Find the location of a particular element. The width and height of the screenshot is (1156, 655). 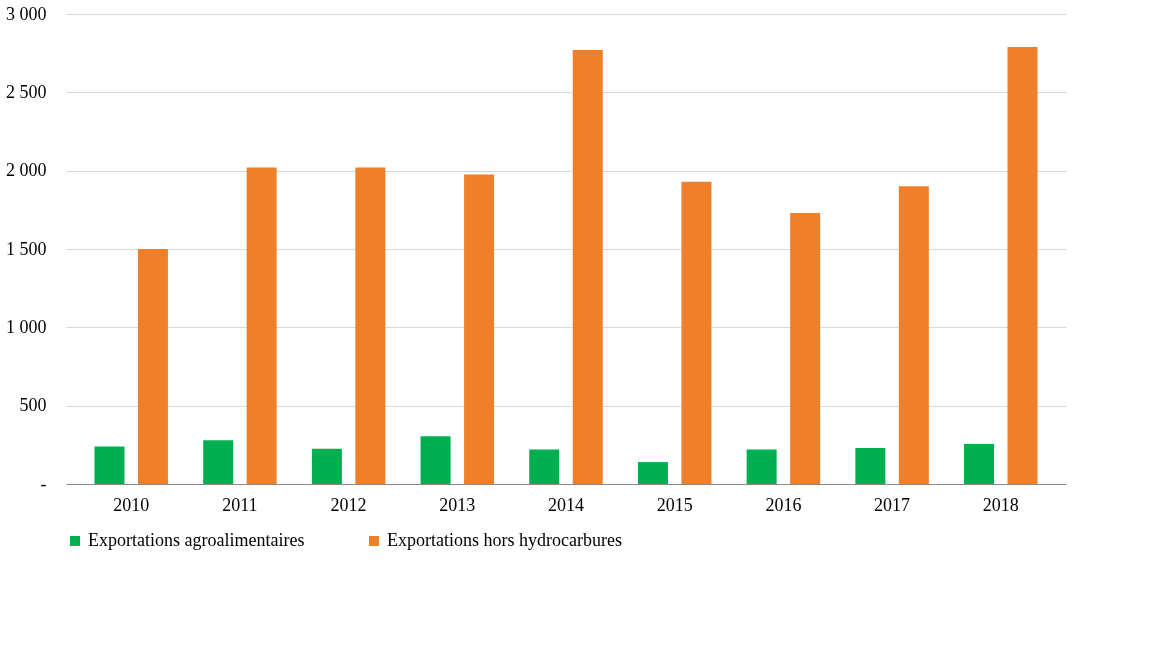

y-tick-label: 2 500 is located at coordinates (26, 91).